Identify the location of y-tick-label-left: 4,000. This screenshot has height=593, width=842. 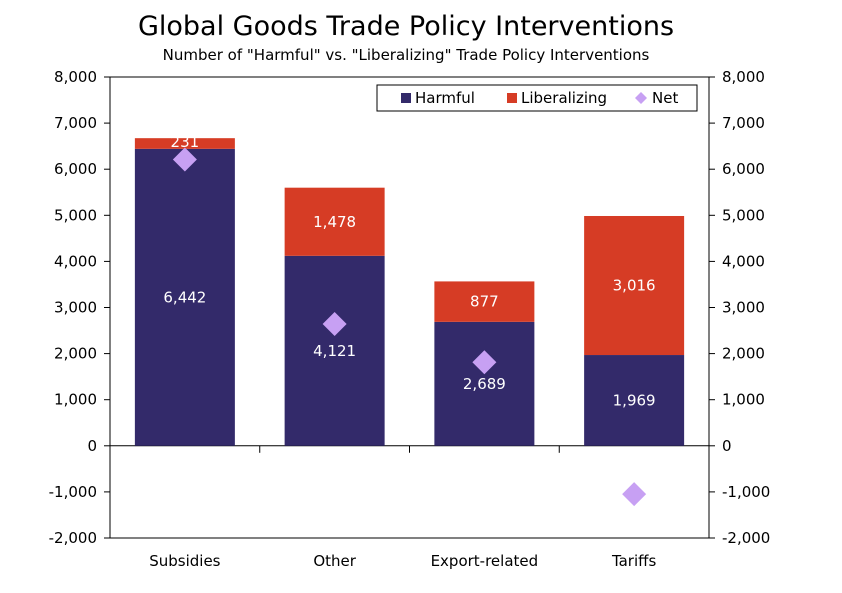
(75, 261).